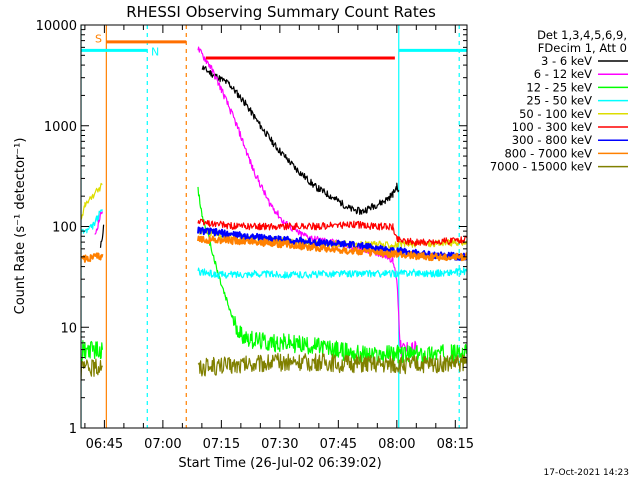 This screenshot has height=480, width=640. Describe the element at coordinates (338, 444) in the screenshot. I see `x-tick-label: 07:45` at that location.